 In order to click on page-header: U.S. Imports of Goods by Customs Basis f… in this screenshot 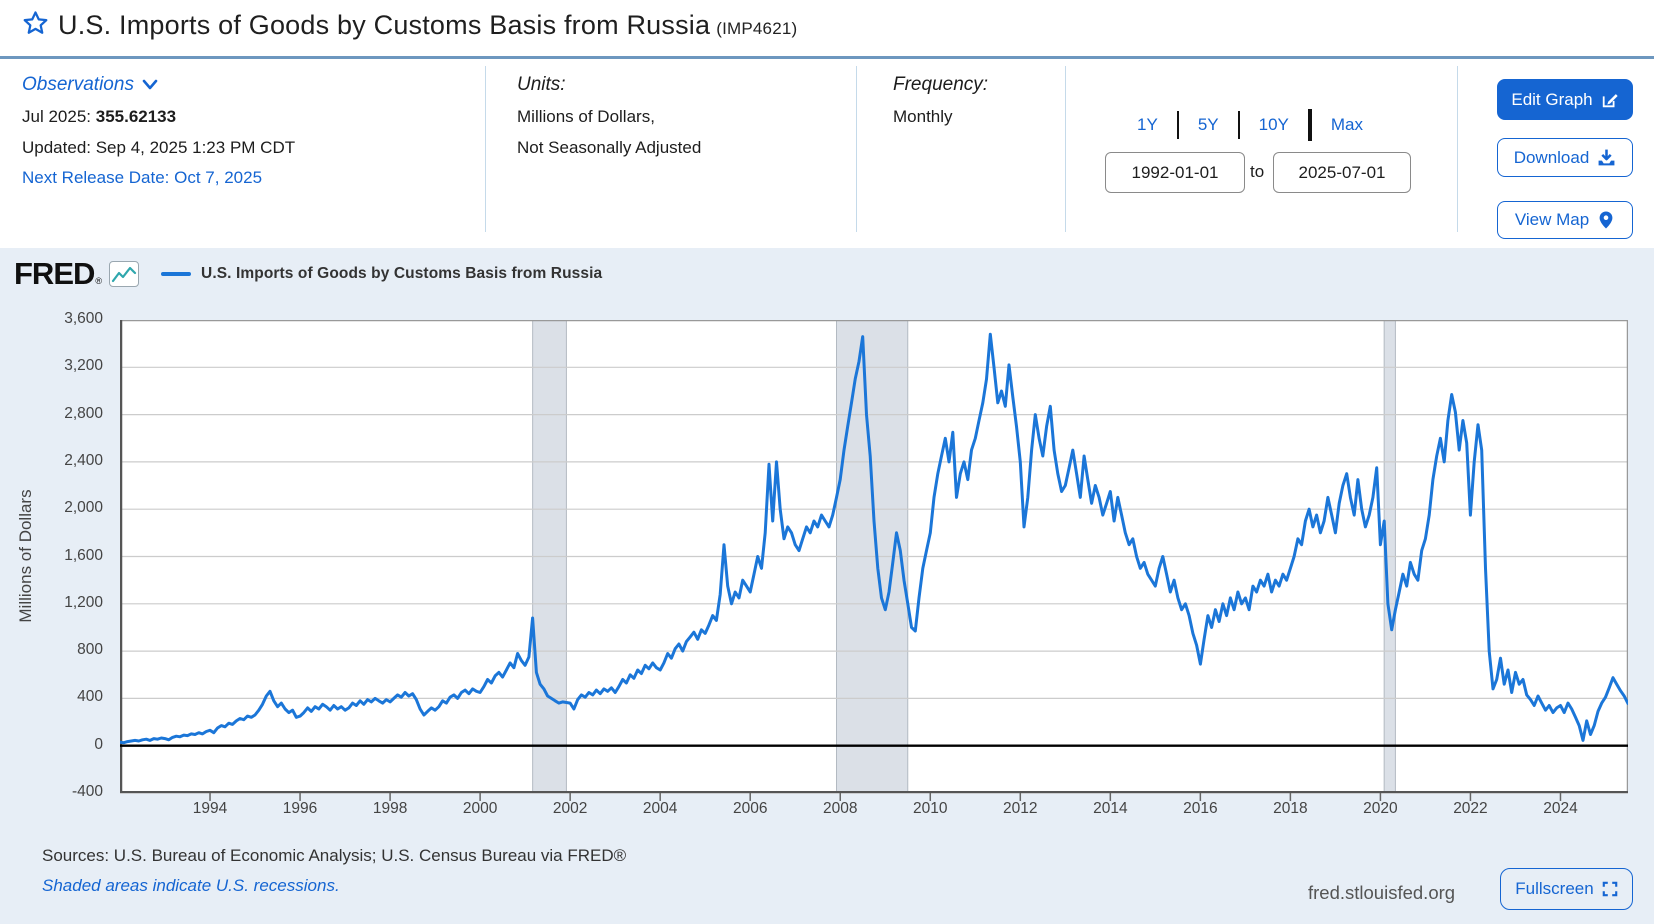, I will do `click(827, 28)`.